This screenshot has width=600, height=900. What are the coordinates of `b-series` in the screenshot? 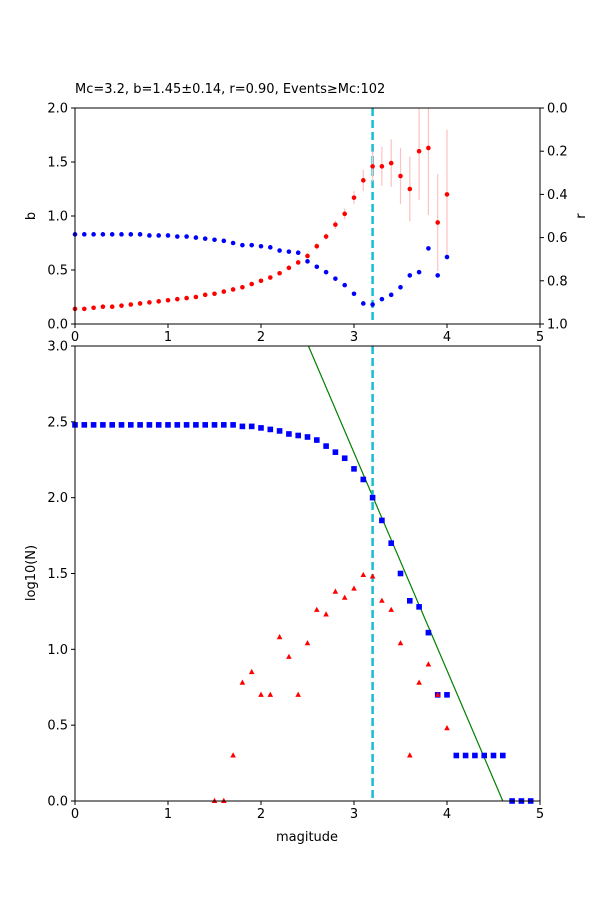 It's located at (261, 228).